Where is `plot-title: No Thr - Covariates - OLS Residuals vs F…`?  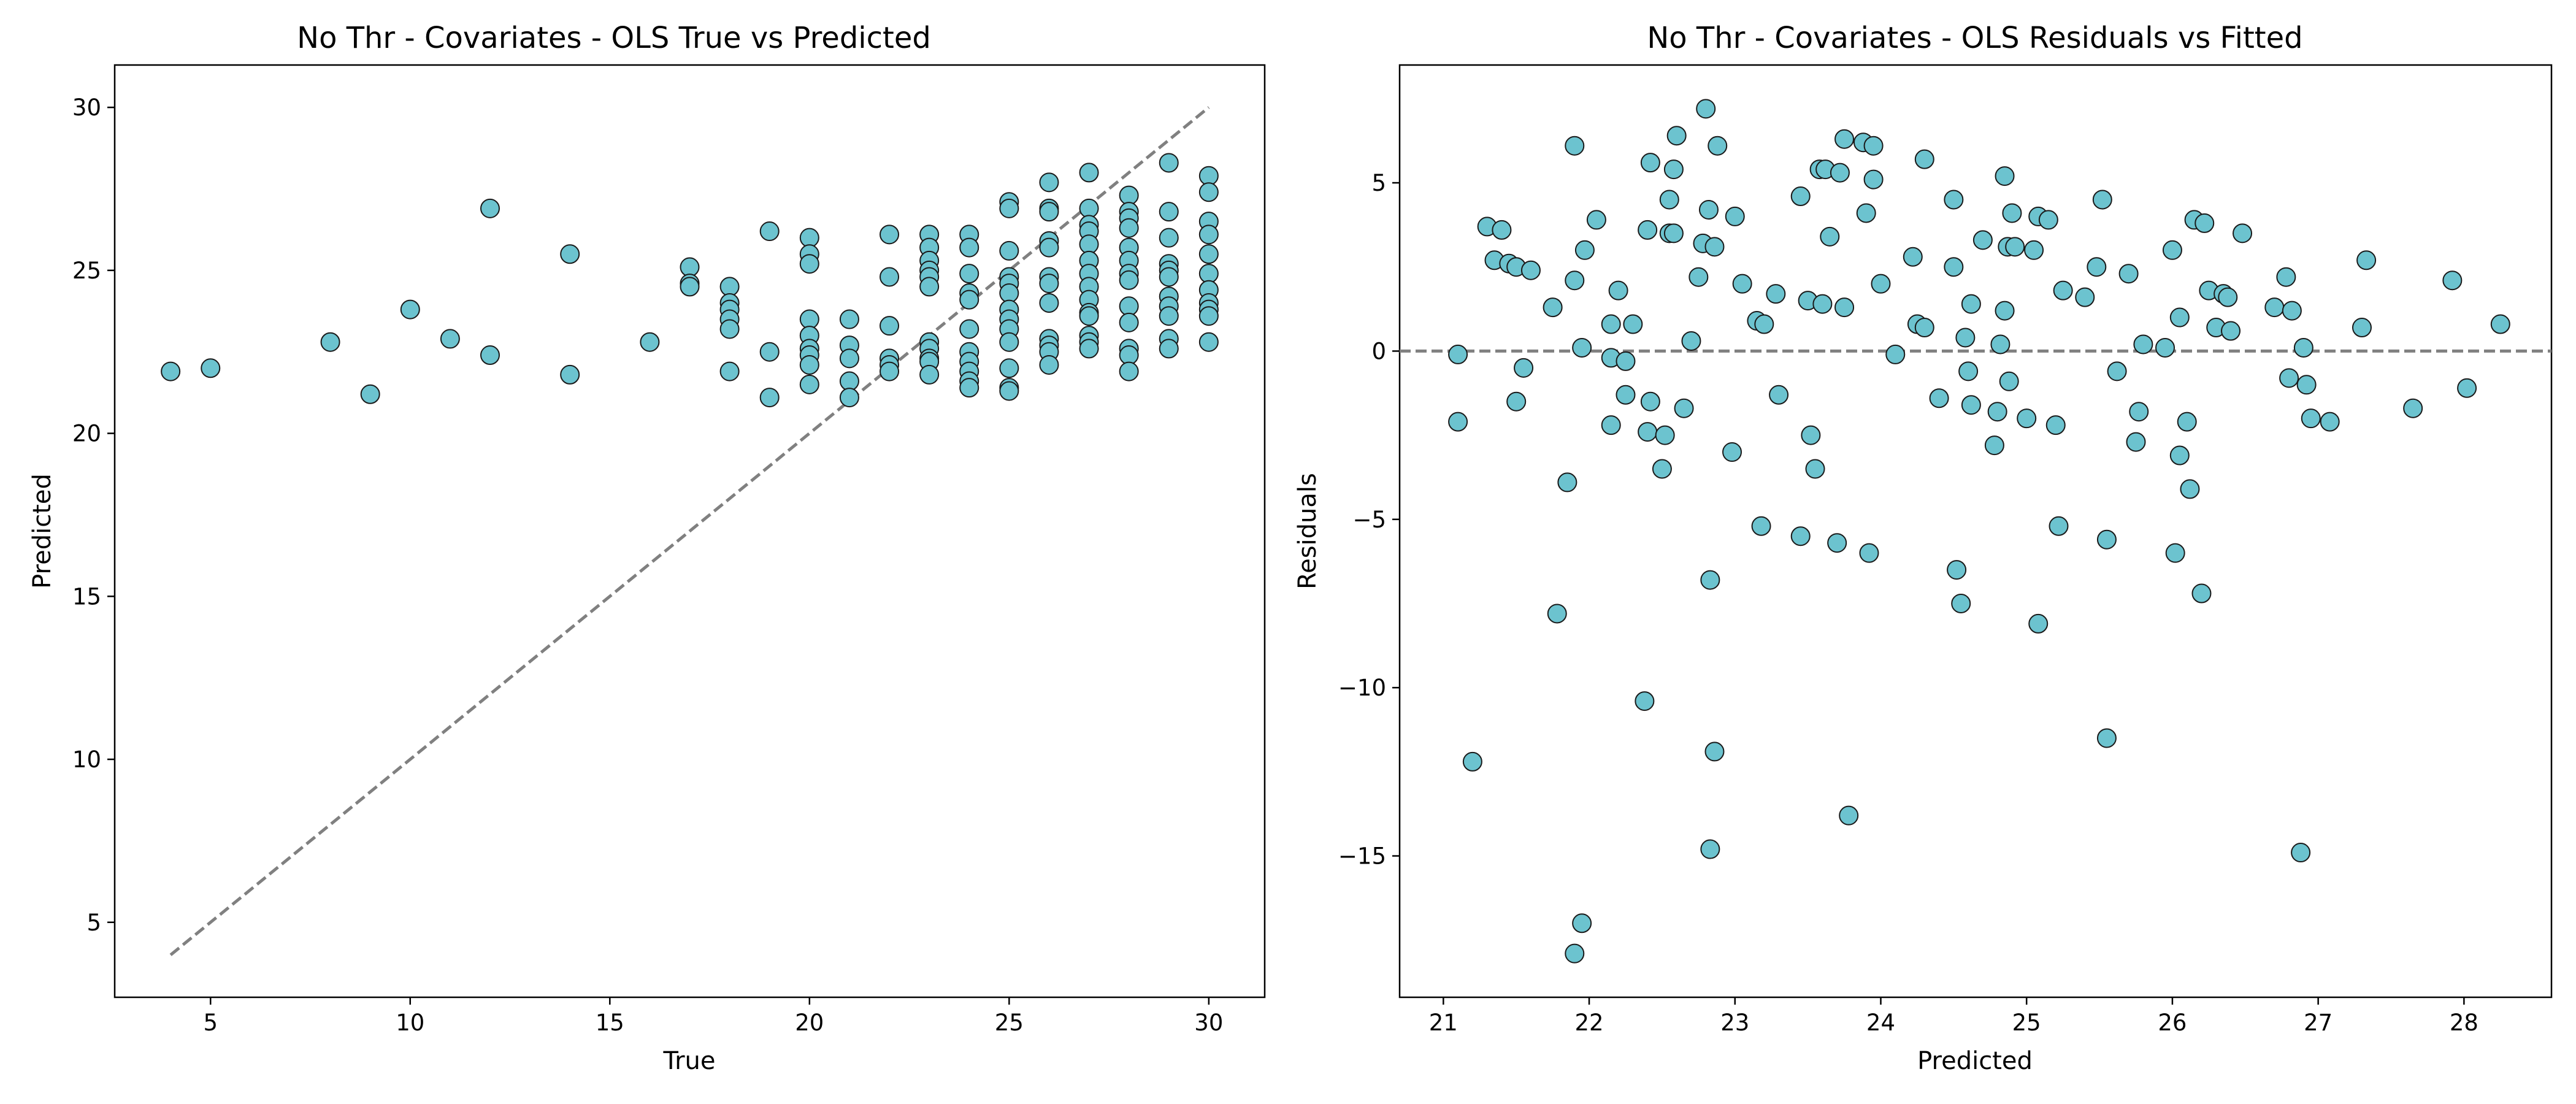 plot-title: No Thr - Covariates - OLS Residuals vs F… is located at coordinates (1974, 38).